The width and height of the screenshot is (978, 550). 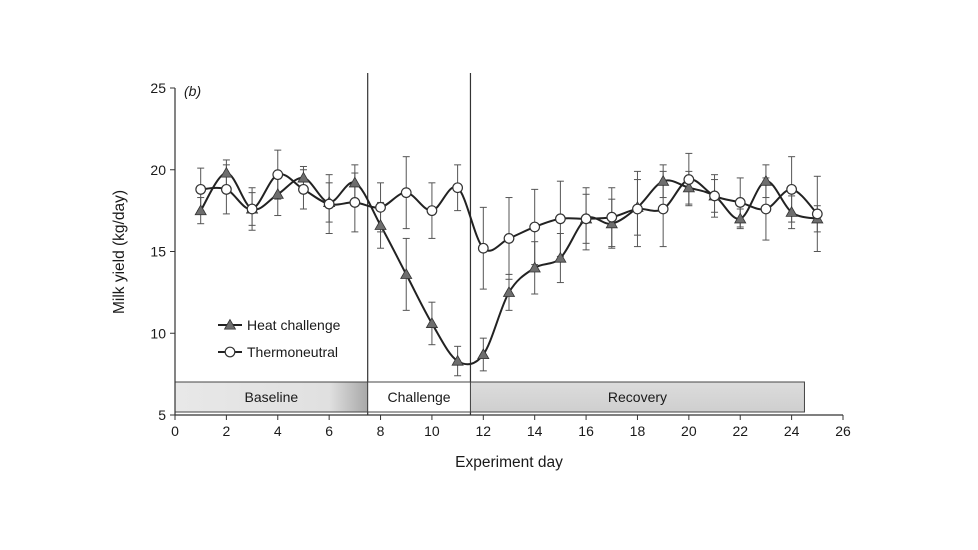 I want to click on x-tick-label: 20, so click(x=689, y=431).